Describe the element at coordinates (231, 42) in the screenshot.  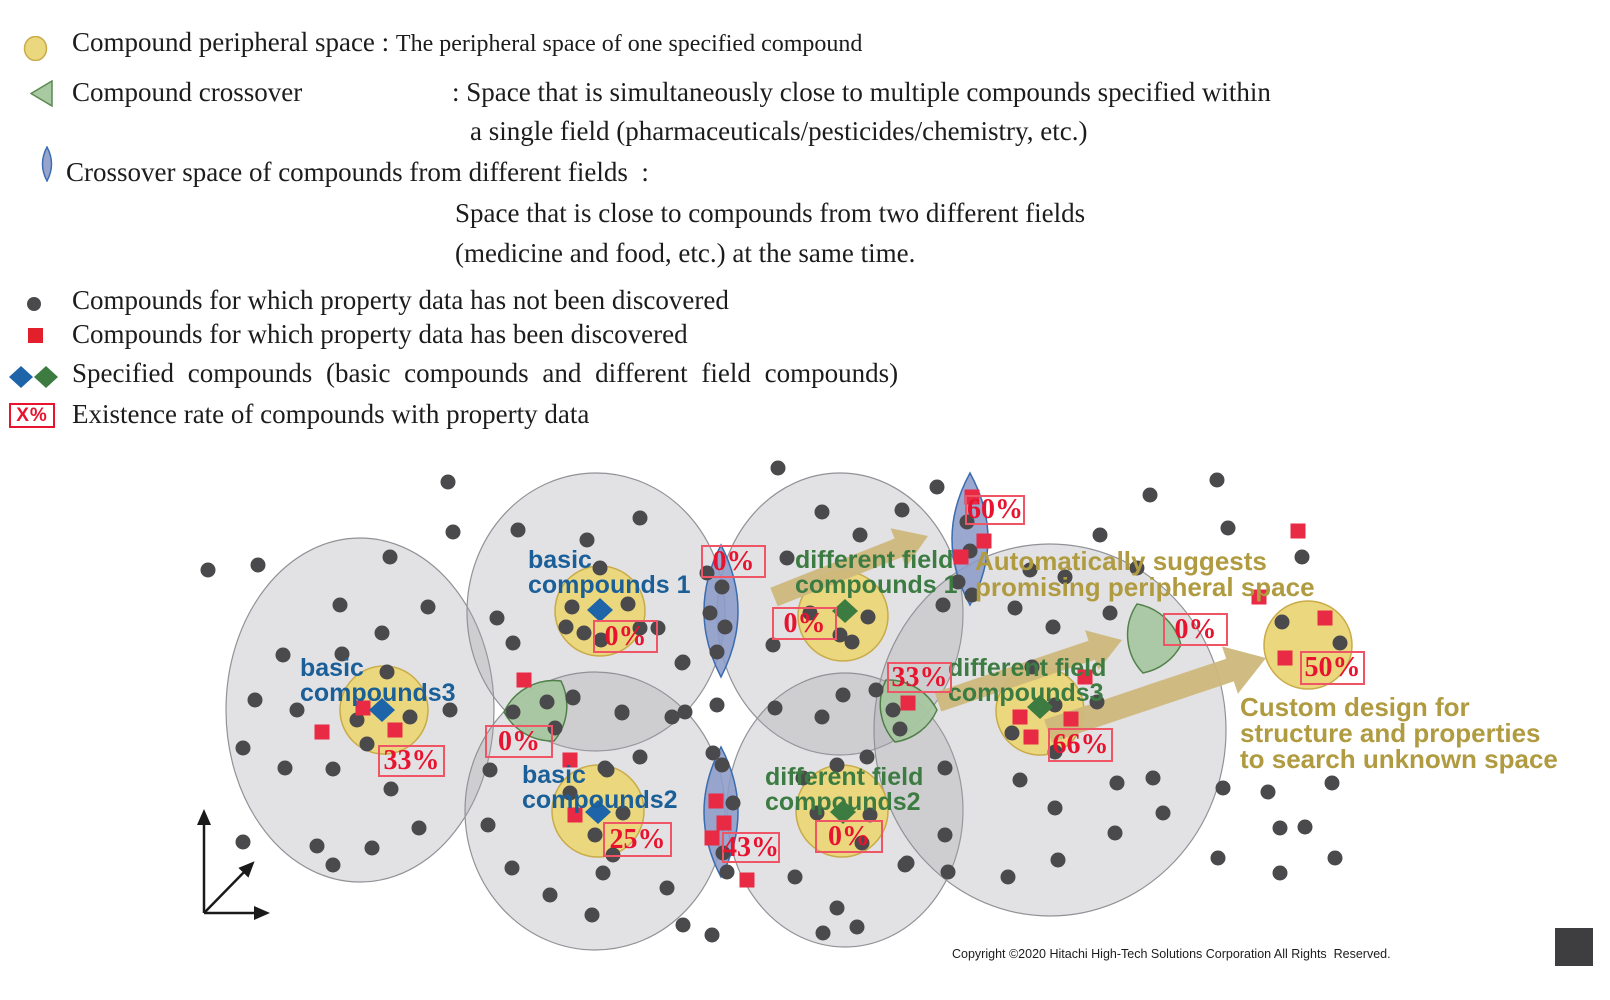
I see `legend-peripheral-main: Compound peripheral space :` at that location.